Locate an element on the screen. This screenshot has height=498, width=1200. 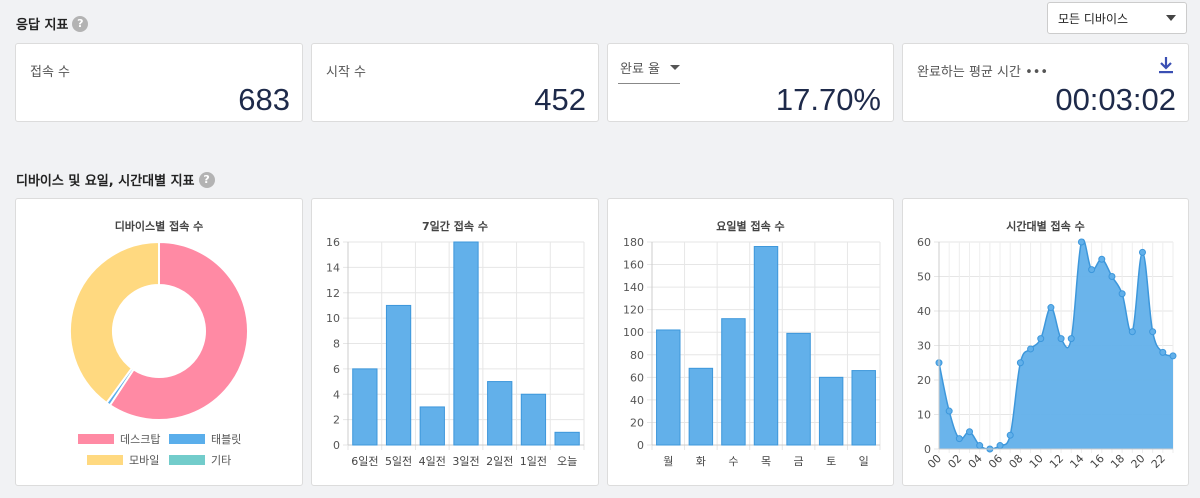
x-tick-label: 1일전 is located at coordinates (533, 461).